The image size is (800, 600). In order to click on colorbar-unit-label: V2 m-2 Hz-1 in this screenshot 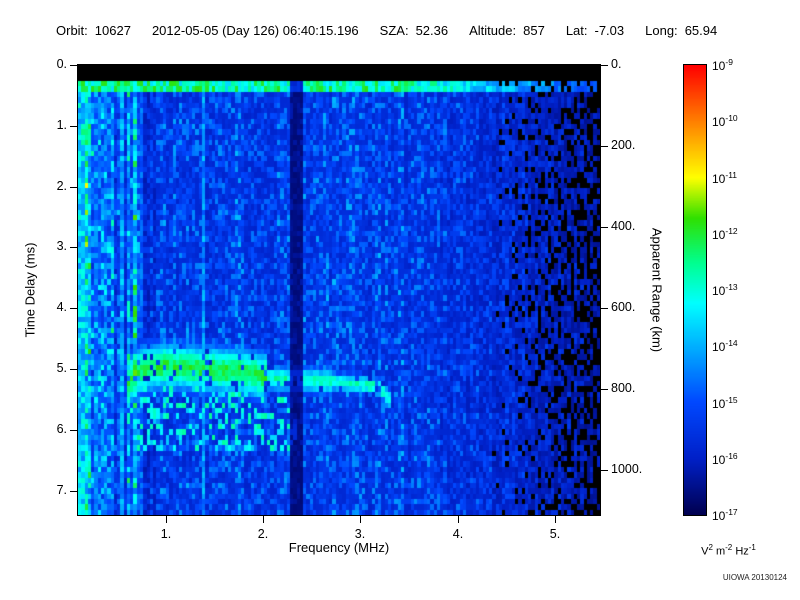, I will do `click(728, 550)`.